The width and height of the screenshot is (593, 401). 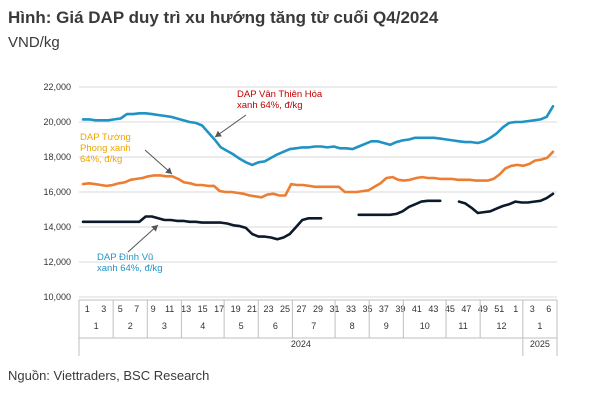 I want to click on x-tick-label: 9, so click(x=153, y=309).